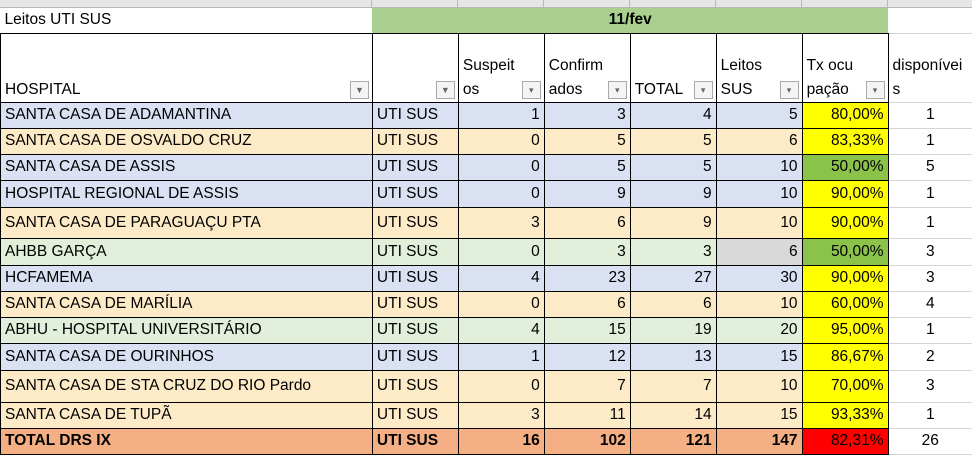 Image resolution: width=972 pixels, height=456 pixels. I want to click on cell-tx: 82,31%, so click(845, 441).